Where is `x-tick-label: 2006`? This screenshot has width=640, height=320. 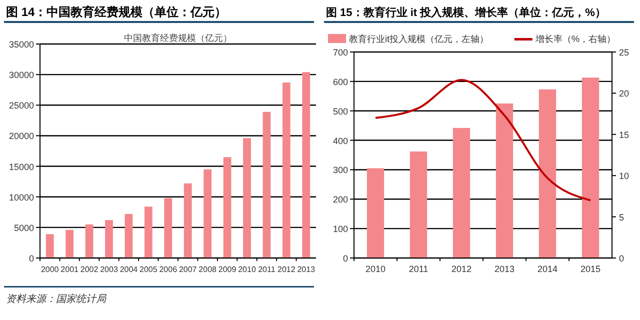
x-tick-label: 2006 is located at coordinates (168, 269).